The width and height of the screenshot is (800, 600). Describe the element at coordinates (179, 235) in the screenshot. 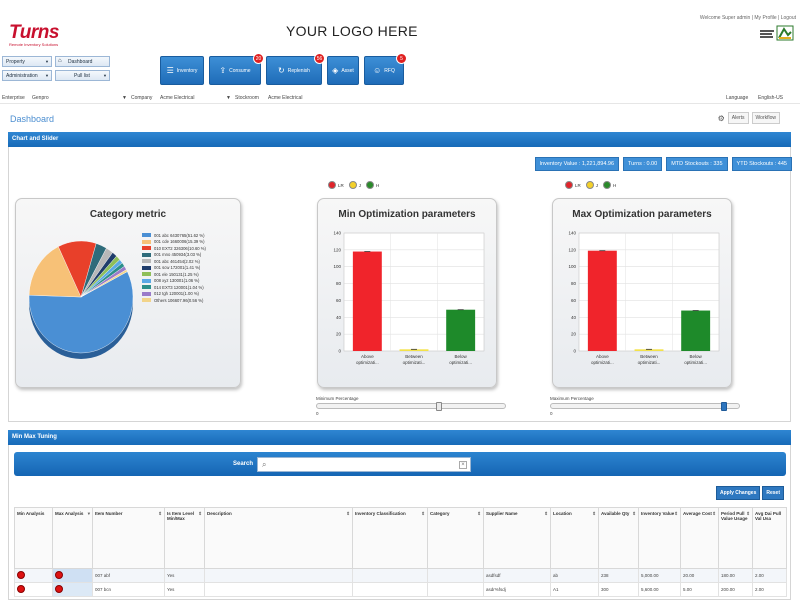

I see `legend-label: 001 abc 6430765(51.62 %)` at that location.